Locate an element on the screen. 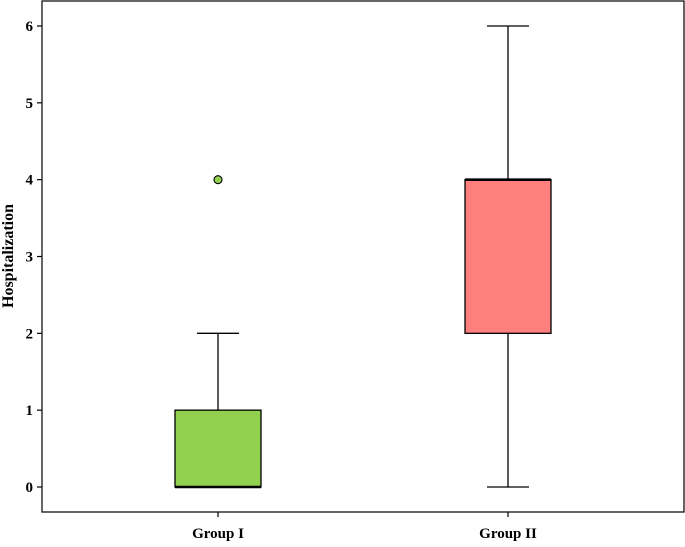  y-tick-label: 3 is located at coordinates (30, 258).